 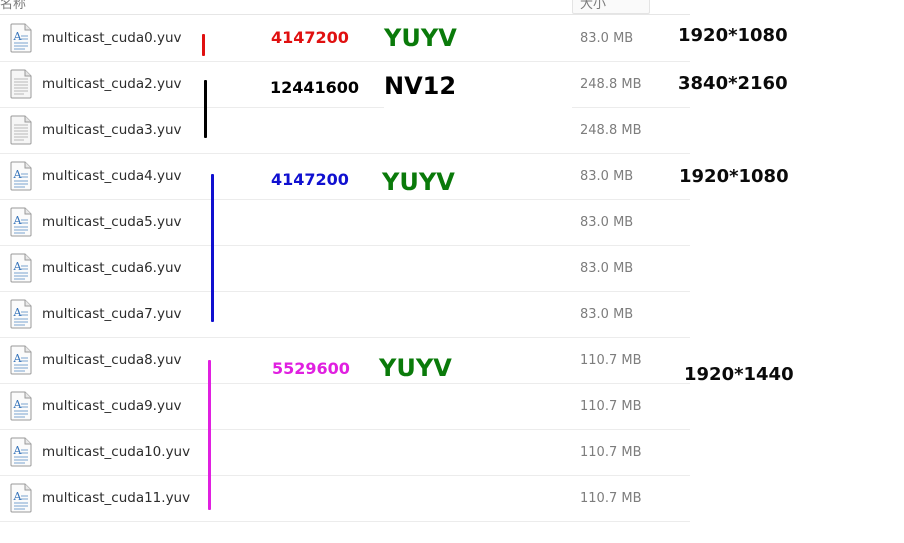 What do you see at coordinates (345, 14) in the screenshot?
I see `header-divider` at bounding box center [345, 14].